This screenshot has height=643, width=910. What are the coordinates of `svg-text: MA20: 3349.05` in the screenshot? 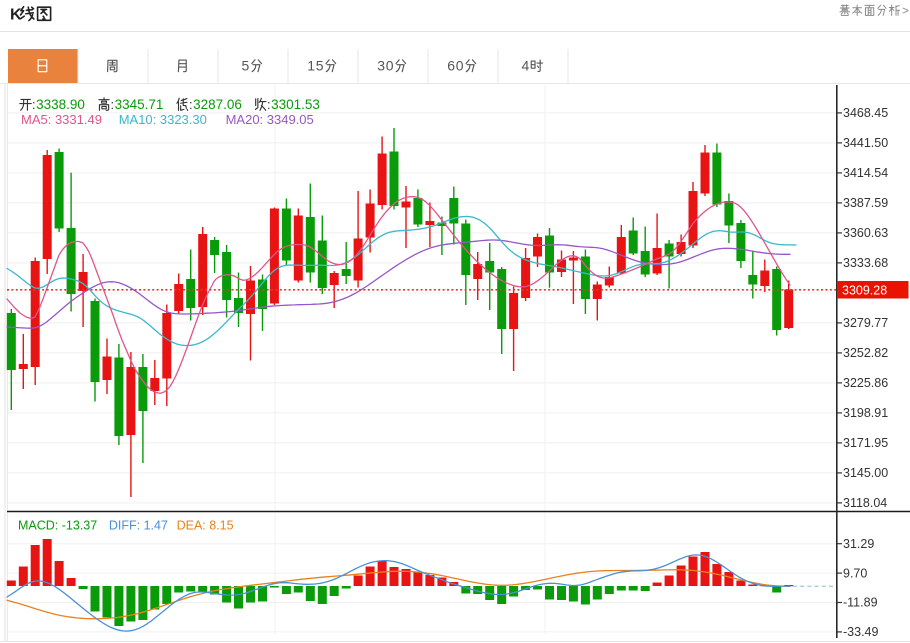 It's located at (270, 119).